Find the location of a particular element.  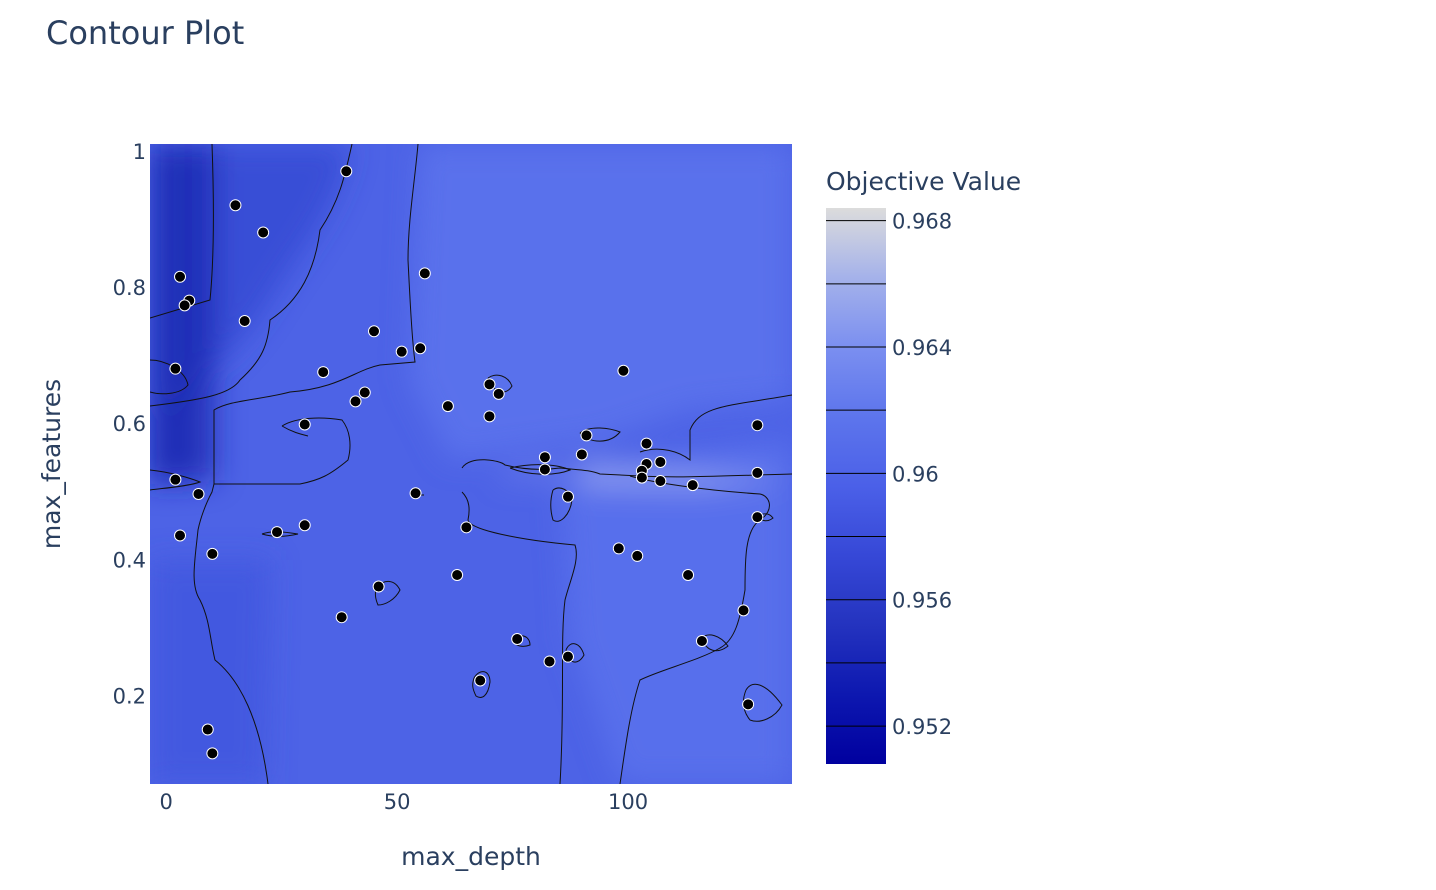

colorbar-tick-label: 0.964 is located at coordinates (922, 348).